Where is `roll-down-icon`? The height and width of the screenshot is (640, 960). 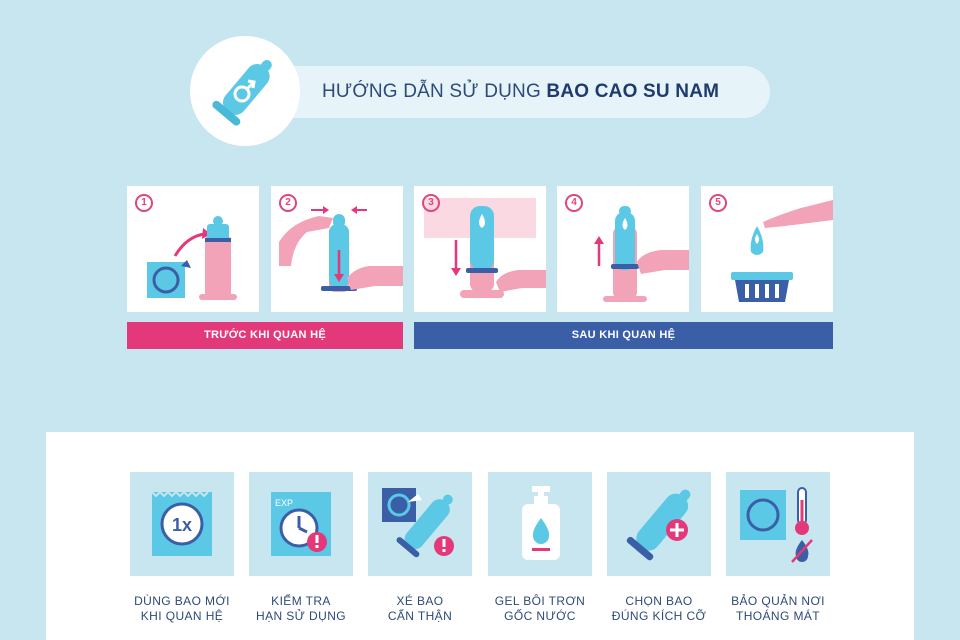 roll-down-icon is located at coordinates (485, 248).